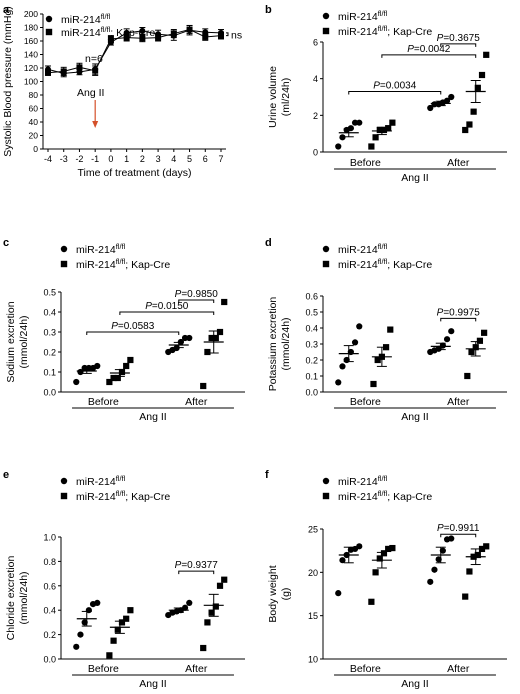 The height and width of the screenshot is (694, 520). Describe the element at coordinates (11, 598) in the screenshot. I see `y-axis-label: Chloride excretion` at that location.